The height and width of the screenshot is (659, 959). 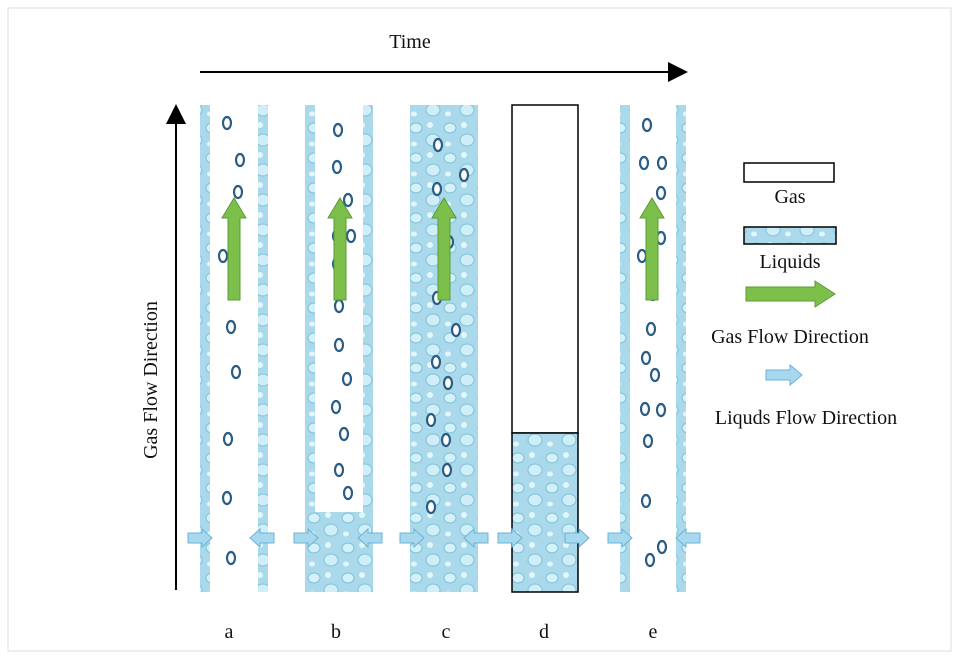 I want to click on legend-label: Liquids, so click(x=789, y=262).